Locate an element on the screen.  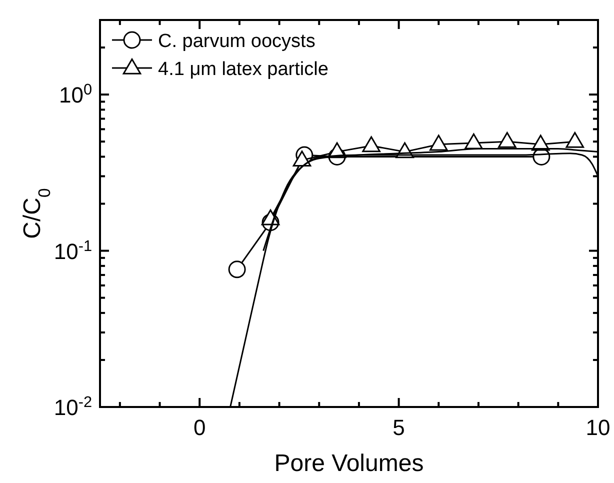
y-tick-label: 10$^{0}$ is located at coordinates (75, 94).